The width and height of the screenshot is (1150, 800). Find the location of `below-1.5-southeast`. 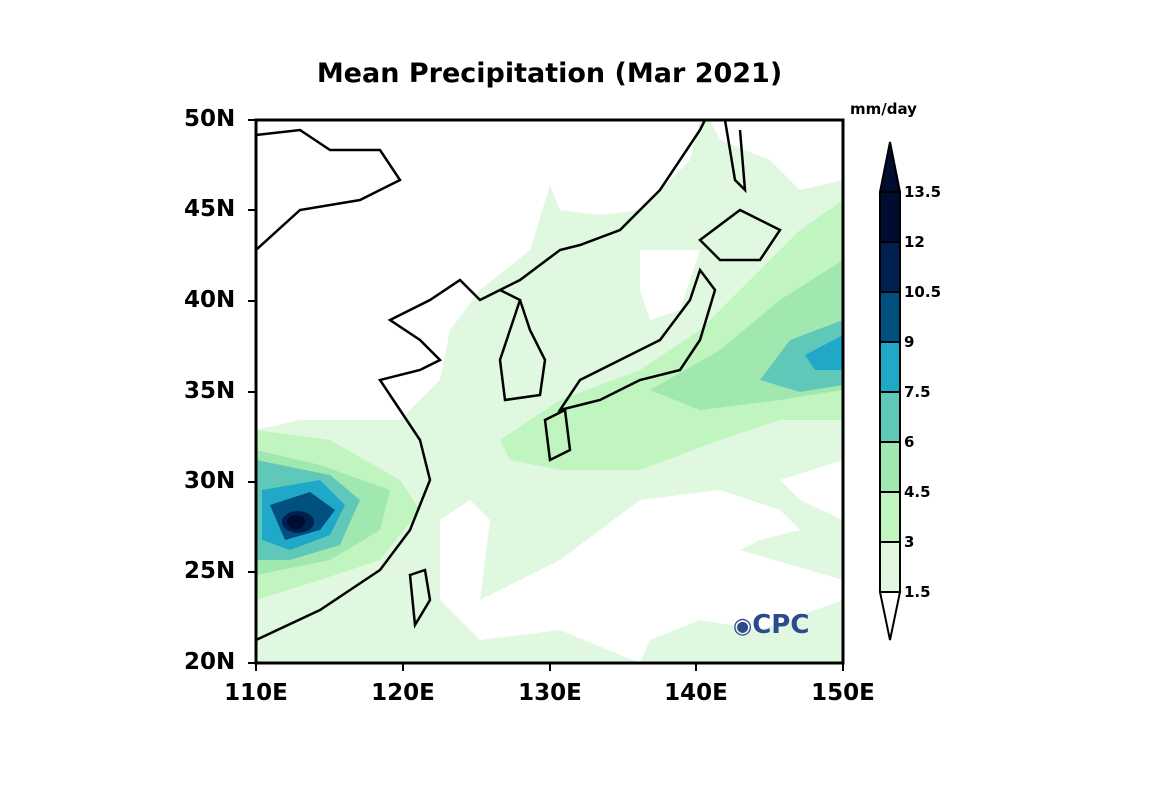

below-1.5-southeast is located at coordinates (641, 576).